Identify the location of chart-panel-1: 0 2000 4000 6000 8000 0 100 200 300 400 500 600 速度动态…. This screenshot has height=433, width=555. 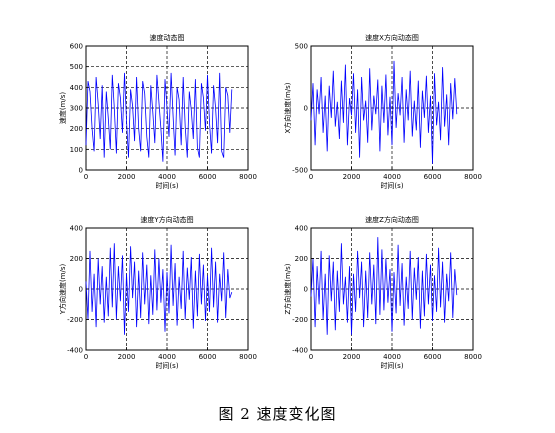
(157, 111).